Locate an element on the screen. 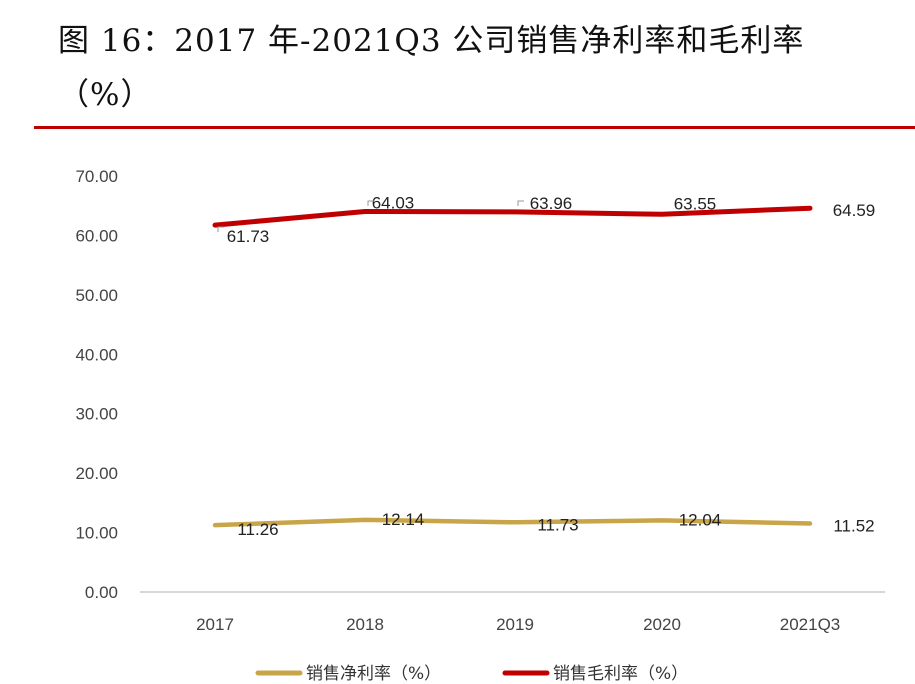  y-tick-label: 30.00 is located at coordinates (96, 414).